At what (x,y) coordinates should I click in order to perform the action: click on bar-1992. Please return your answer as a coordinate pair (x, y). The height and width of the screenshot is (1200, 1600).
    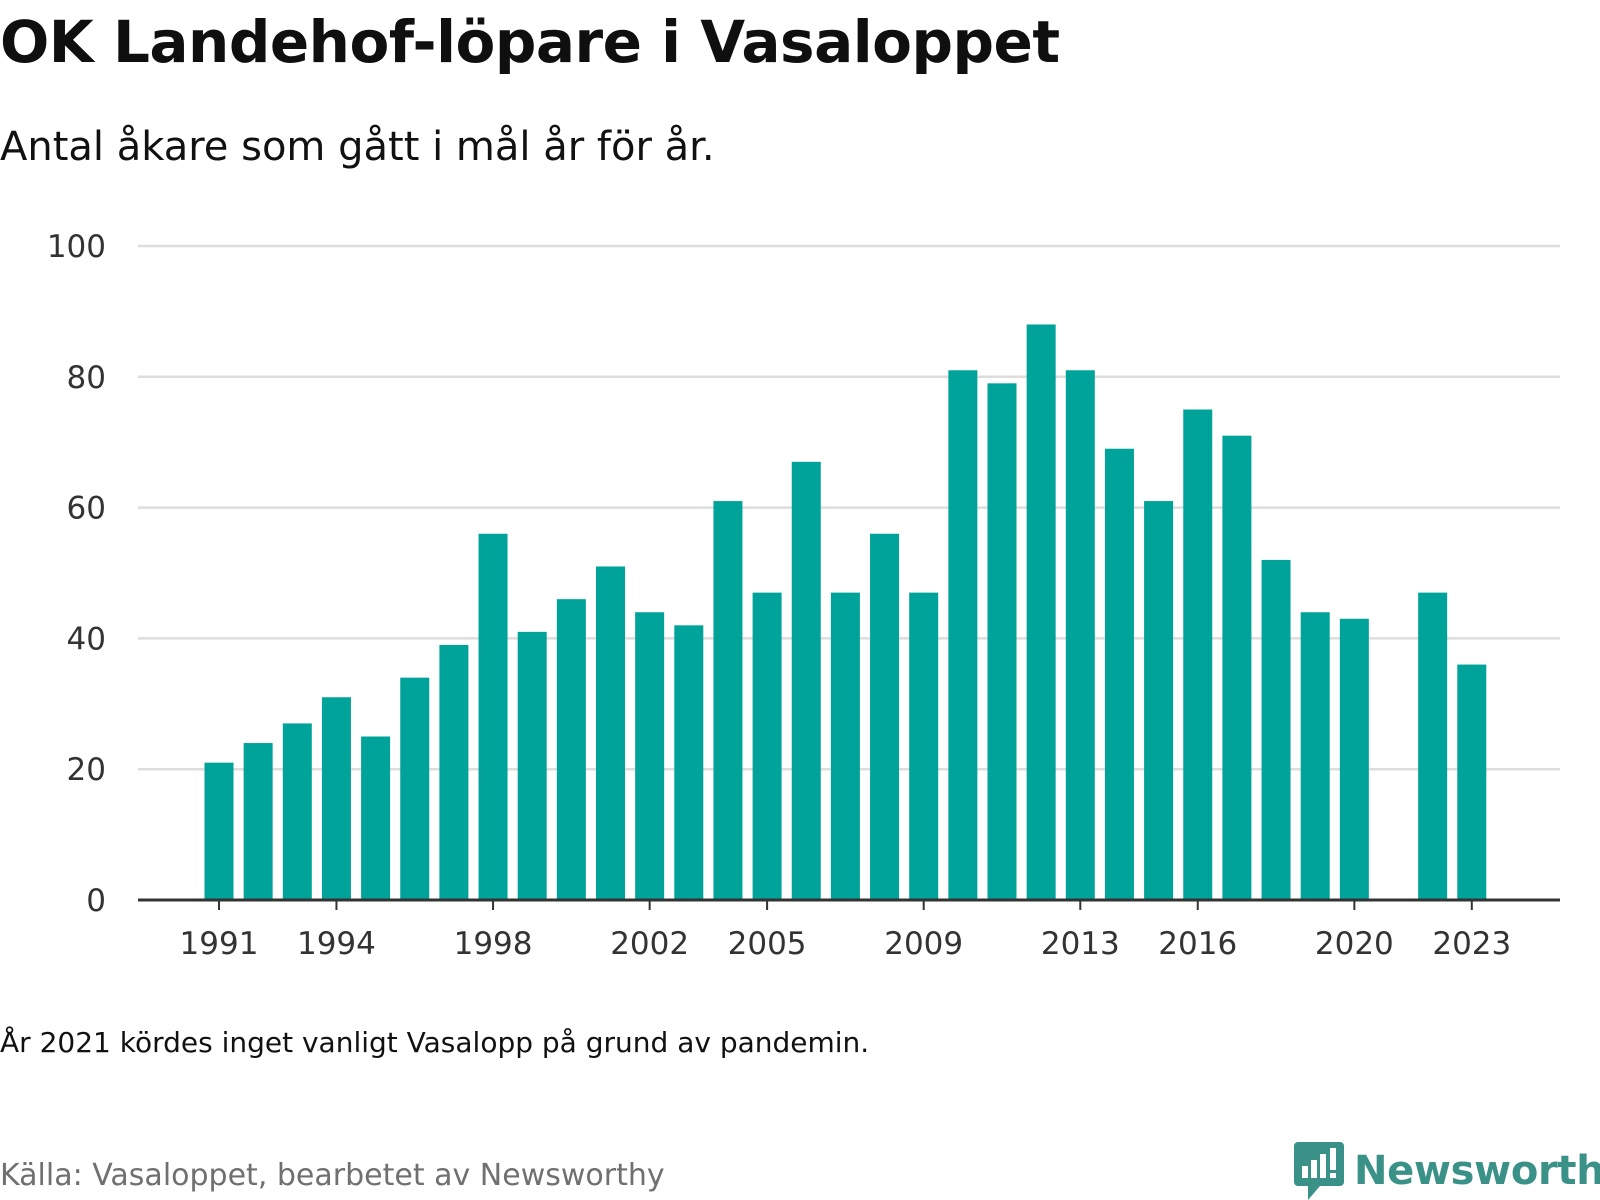
    Looking at the image, I should click on (258, 821).